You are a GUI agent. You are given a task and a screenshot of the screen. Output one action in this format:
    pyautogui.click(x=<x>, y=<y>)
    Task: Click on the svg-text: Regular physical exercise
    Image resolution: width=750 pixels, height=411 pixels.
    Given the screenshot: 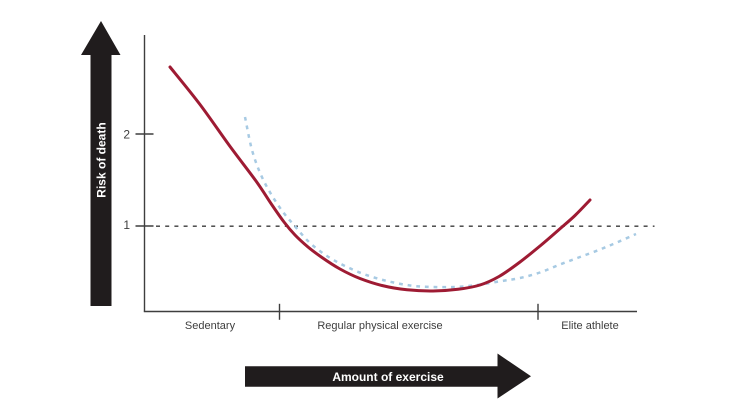 What is the action you would take?
    pyautogui.click(x=379, y=326)
    